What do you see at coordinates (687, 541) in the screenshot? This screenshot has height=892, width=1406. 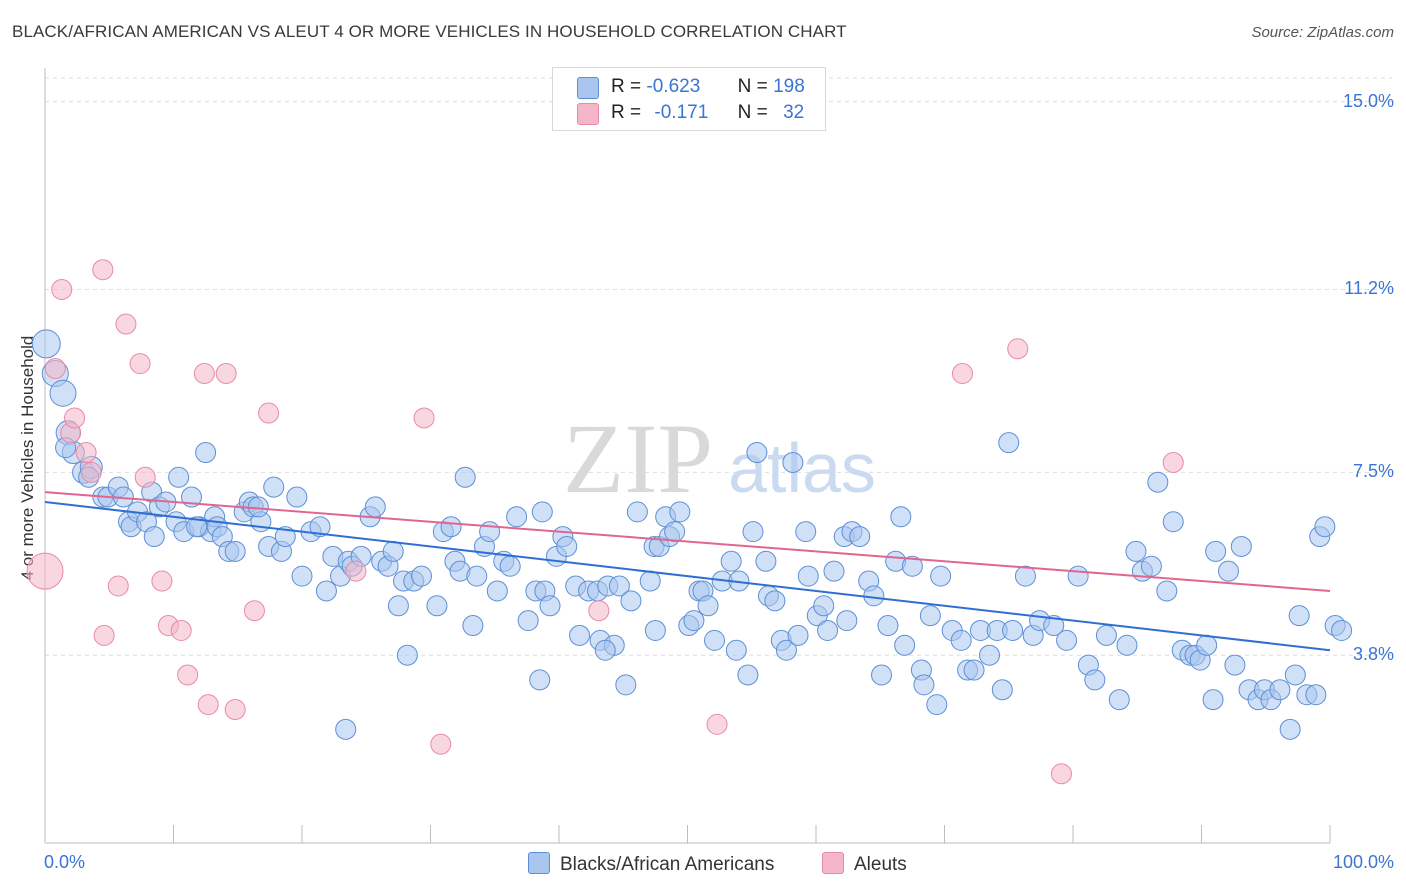 I see `trend-line-aleuts` at bounding box center [687, 541].